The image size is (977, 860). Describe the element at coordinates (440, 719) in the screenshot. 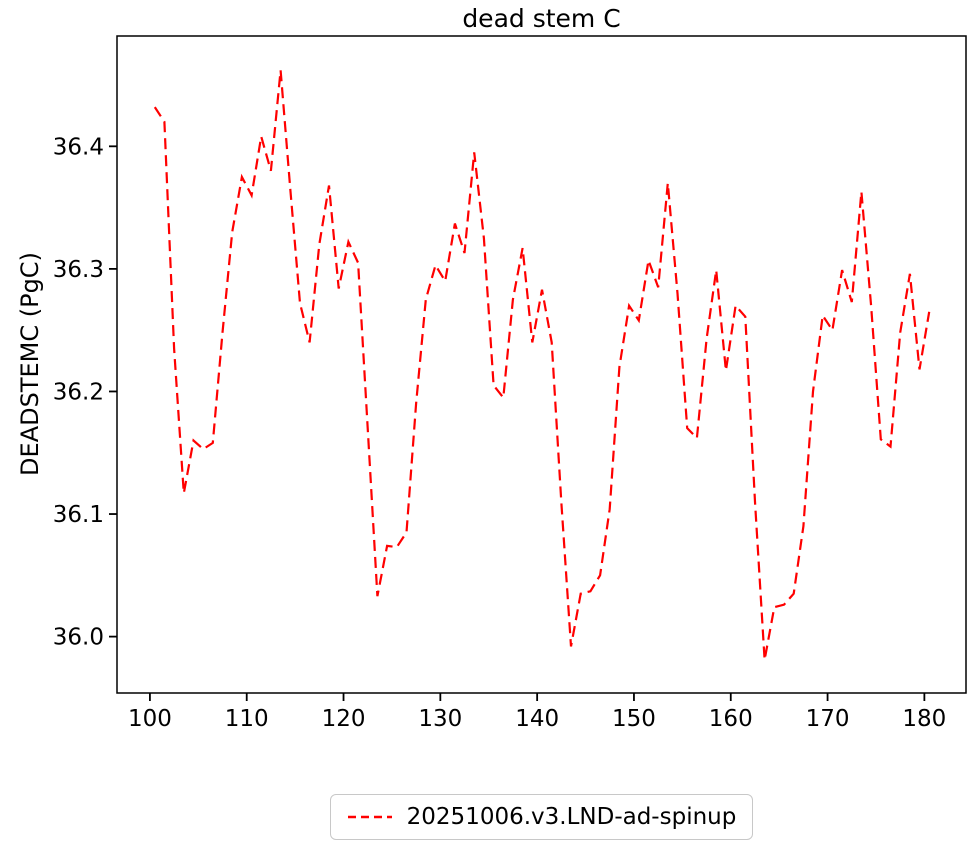

I see `x-tick-label: 130` at that location.